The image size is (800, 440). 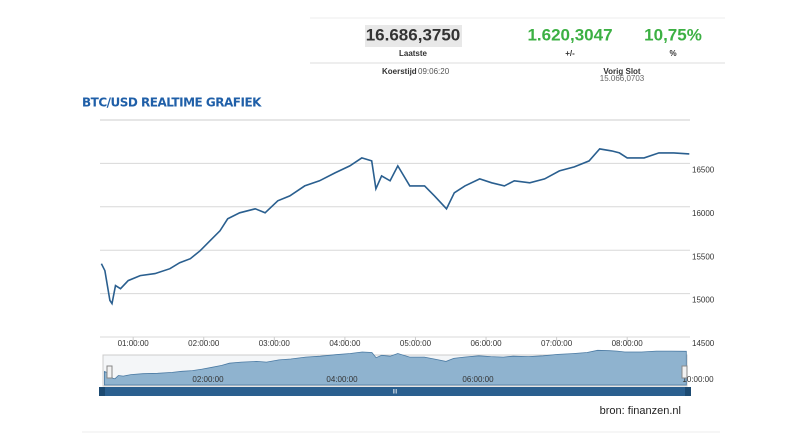 What do you see at coordinates (434, 71) in the screenshot?
I see `time: 09:06:20` at bounding box center [434, 71].